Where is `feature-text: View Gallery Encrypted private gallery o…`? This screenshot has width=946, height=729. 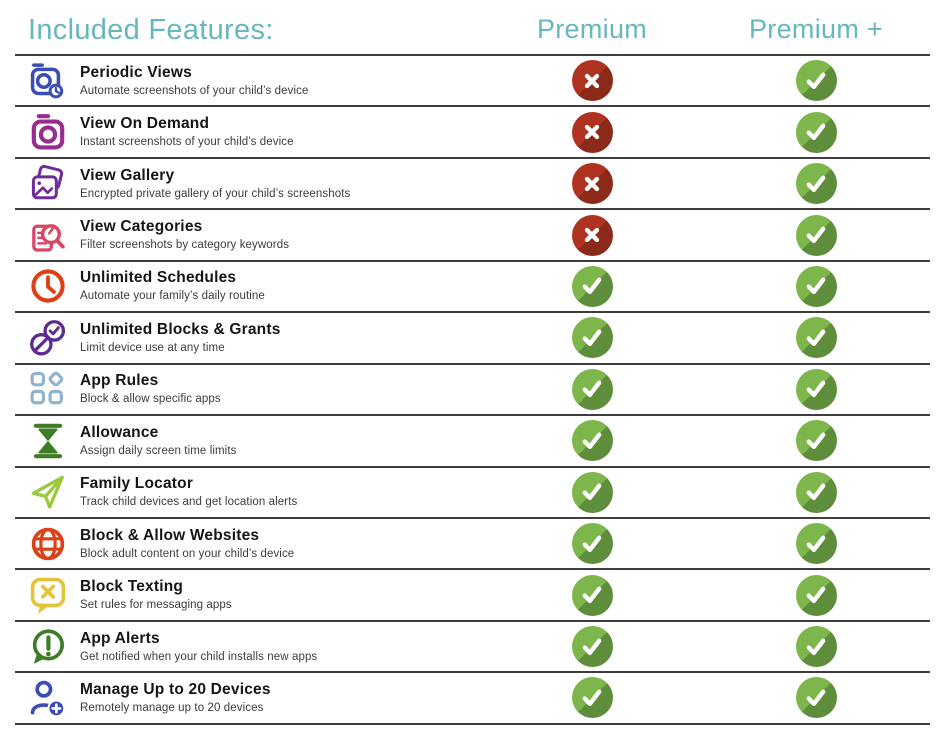 feature-text: View Gallery Encrypted private gallery o… is located at coordinates (281, 184).